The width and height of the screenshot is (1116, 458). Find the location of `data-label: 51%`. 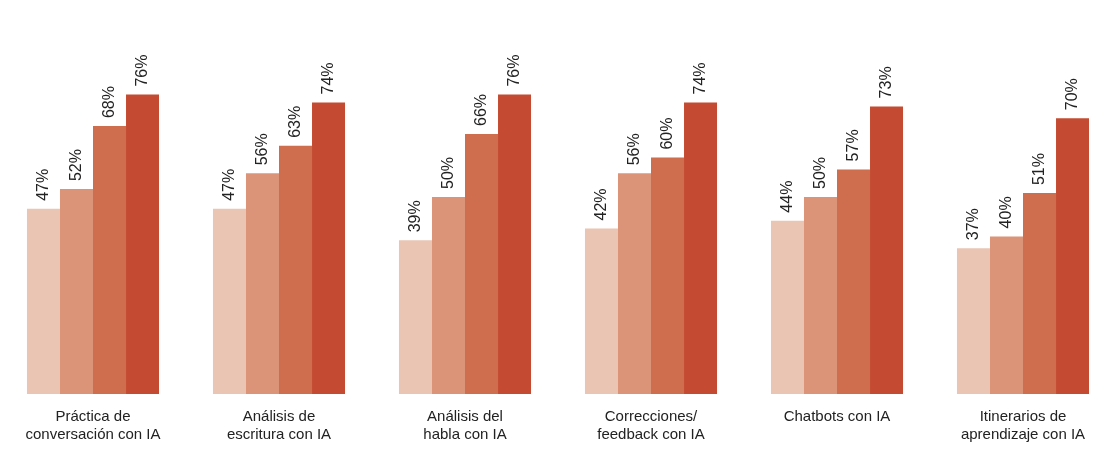

data-label: 51% is located at coordinates (1038, 169).